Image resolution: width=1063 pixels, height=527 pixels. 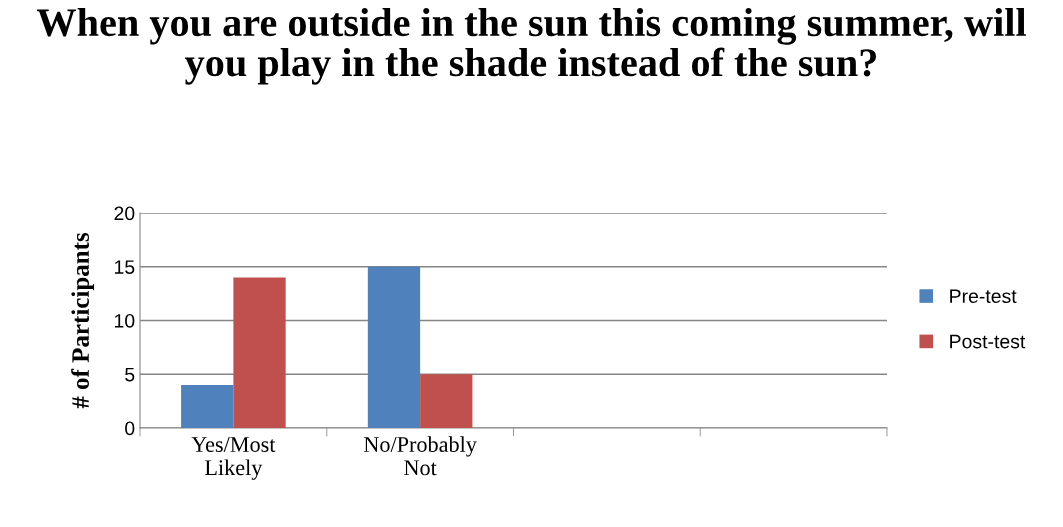 What do you see at coordinates (531, 46) in the screenshot?
I see `chart-title: When you are outside in the sun this coming summer, will you play in the shade instead of the sun?` at bounding box center [531, 46].